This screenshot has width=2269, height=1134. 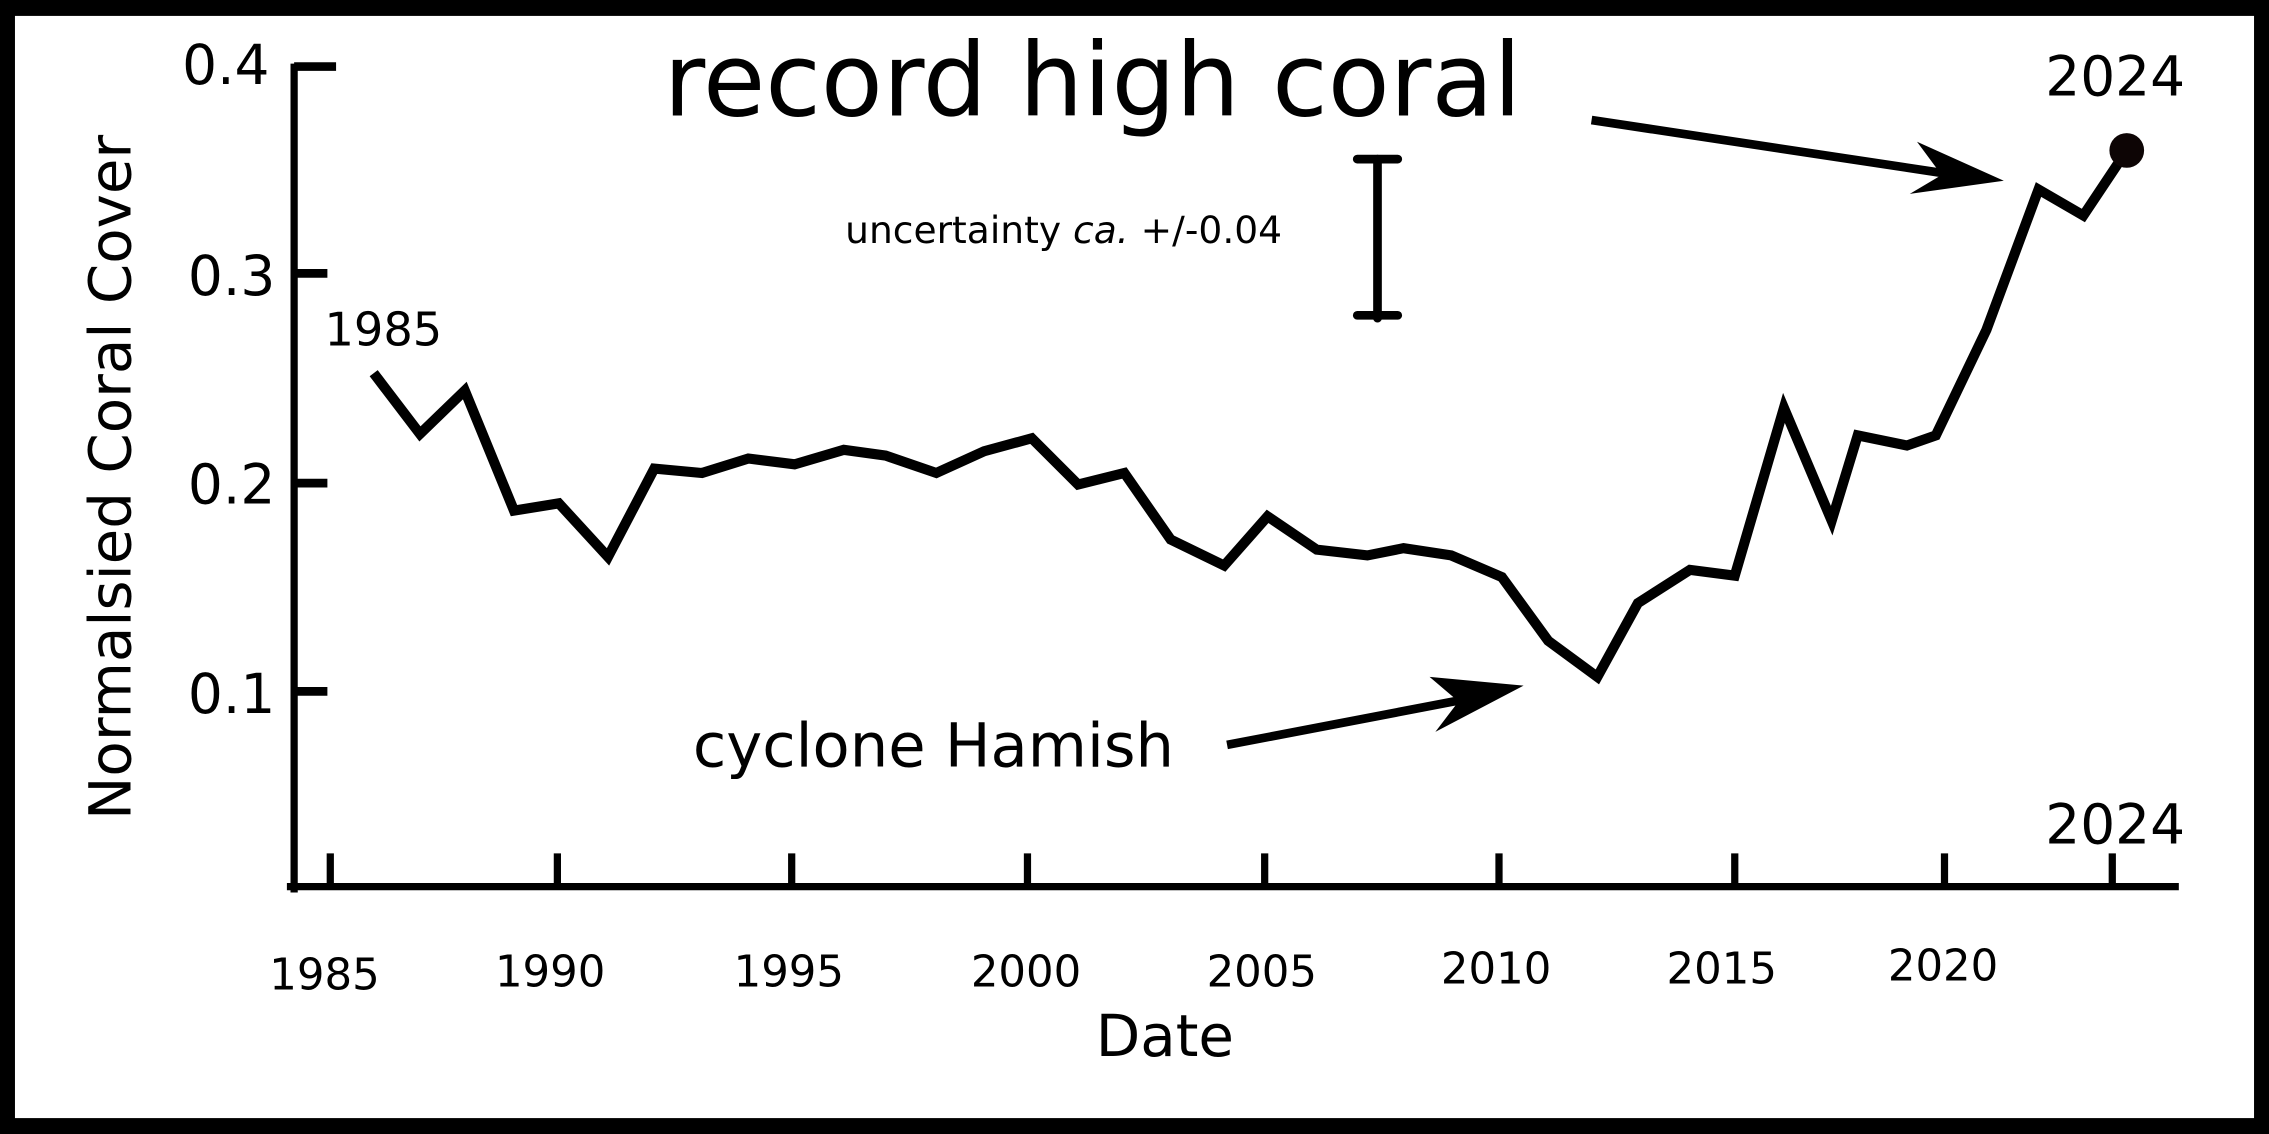 I want to click on x-tick-label: 2020, so click(x=1943, y=967).